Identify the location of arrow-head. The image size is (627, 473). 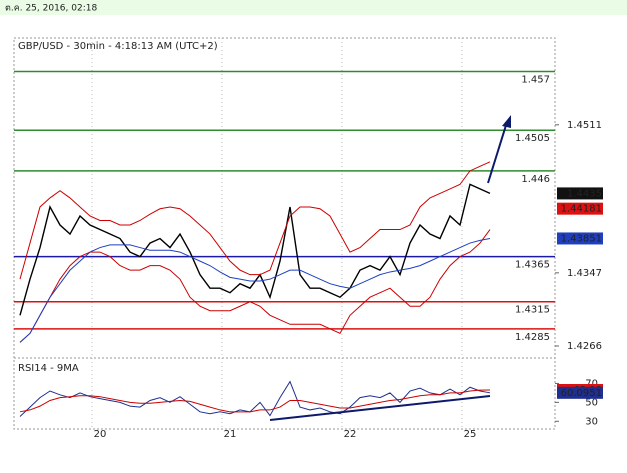
(506, 121).